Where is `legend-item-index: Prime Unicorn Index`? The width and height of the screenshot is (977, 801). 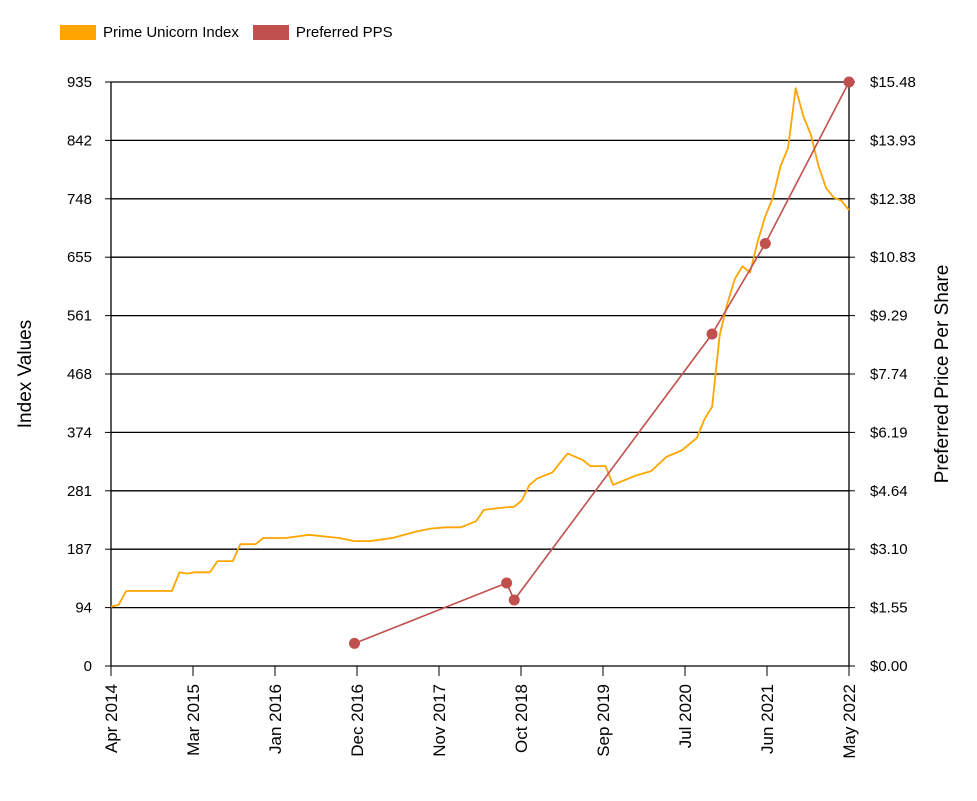 legend-item-index: Prime Unicorn Index is located at coordinates (149, 32).